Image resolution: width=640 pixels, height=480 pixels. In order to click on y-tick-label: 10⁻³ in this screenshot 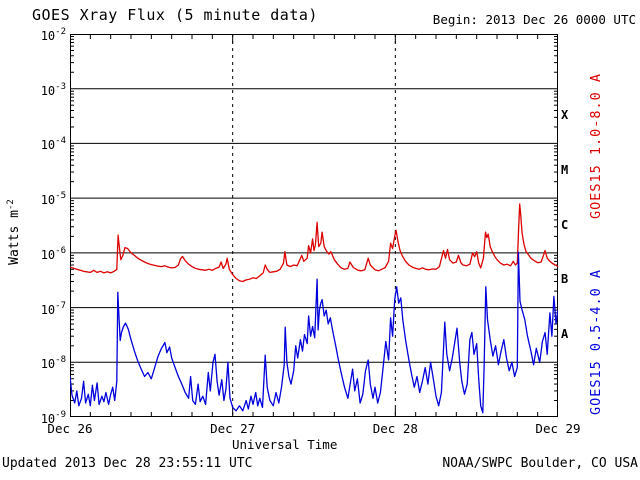, I will do `click(53, 89)`.